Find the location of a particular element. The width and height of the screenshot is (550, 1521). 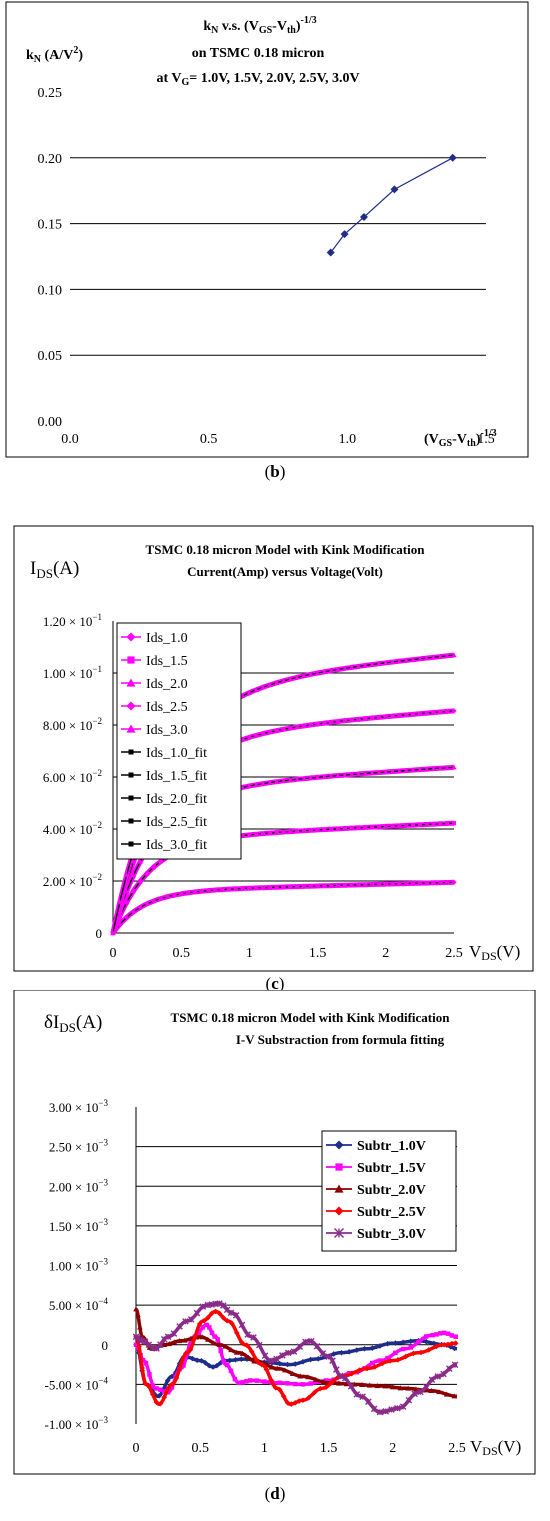

x-tick-label: 1 is located at coordinates (249, 953).